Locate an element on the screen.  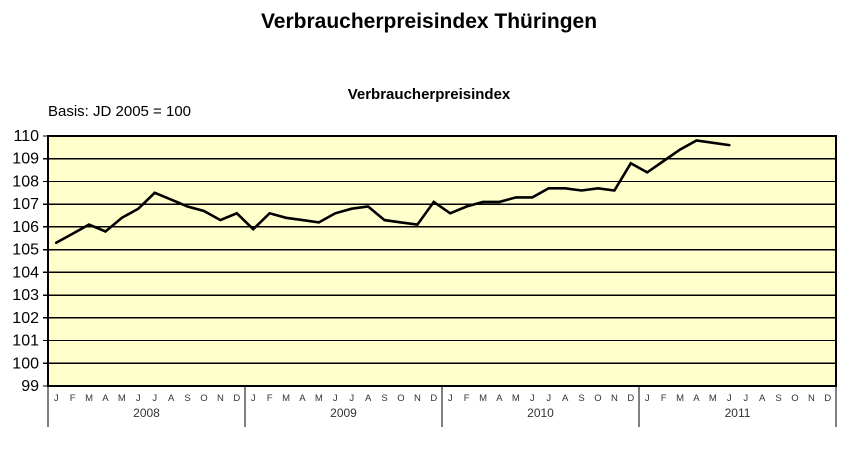
y-axis-label: 108 is located at coordinates (25, 181).